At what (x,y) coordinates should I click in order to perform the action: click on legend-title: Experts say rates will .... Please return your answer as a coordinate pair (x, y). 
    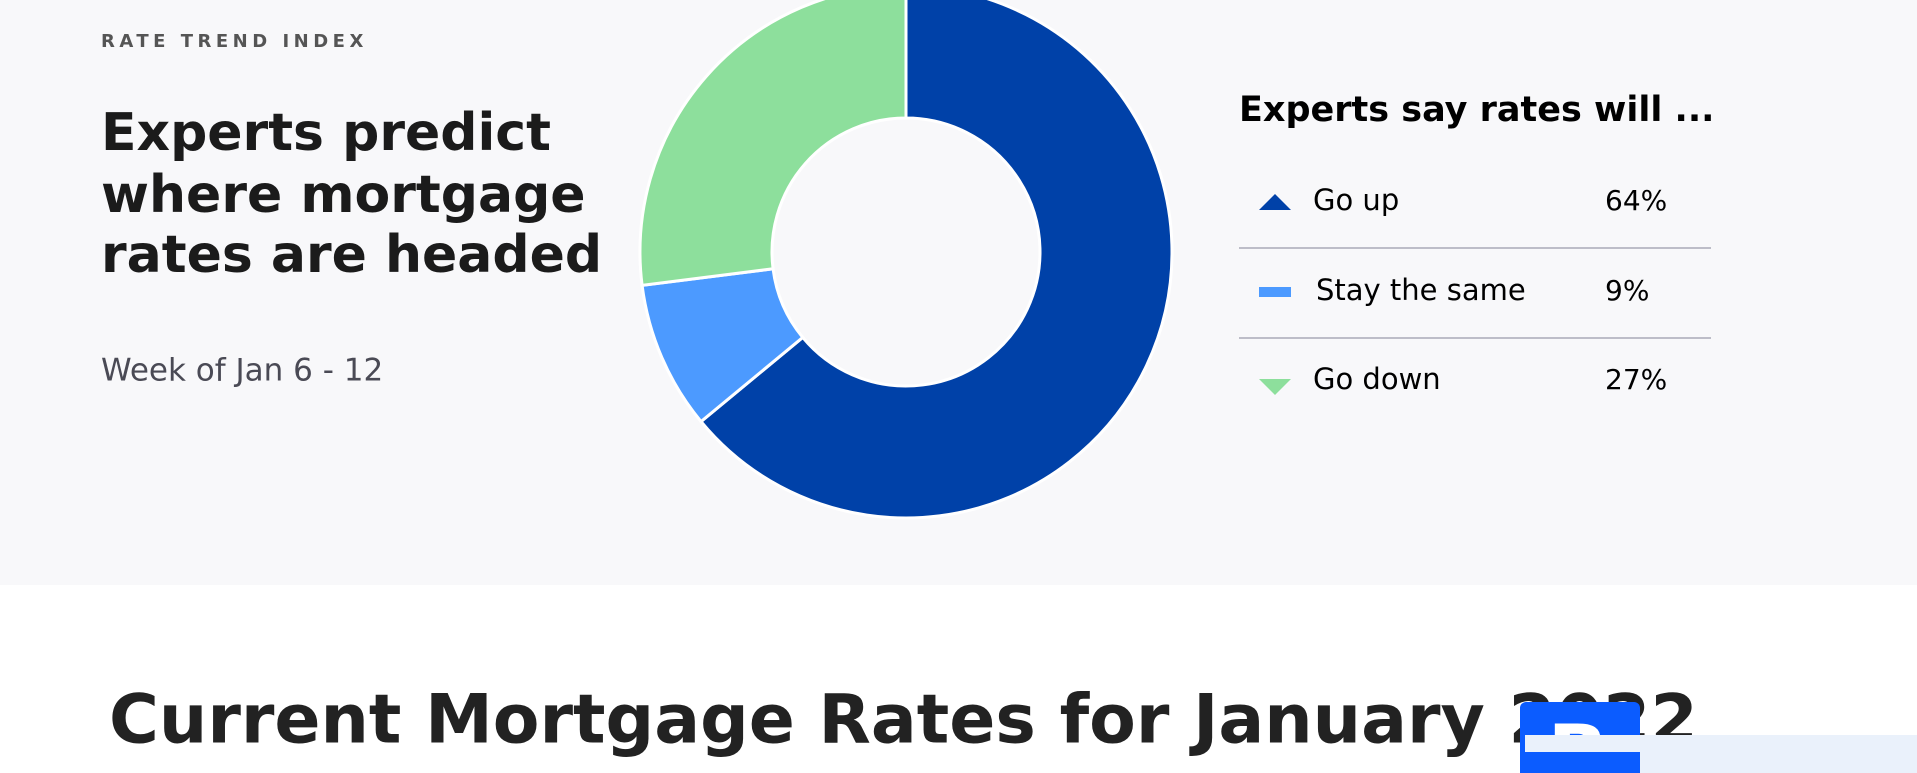
    Looking at the image, I should click on (1476, 110).